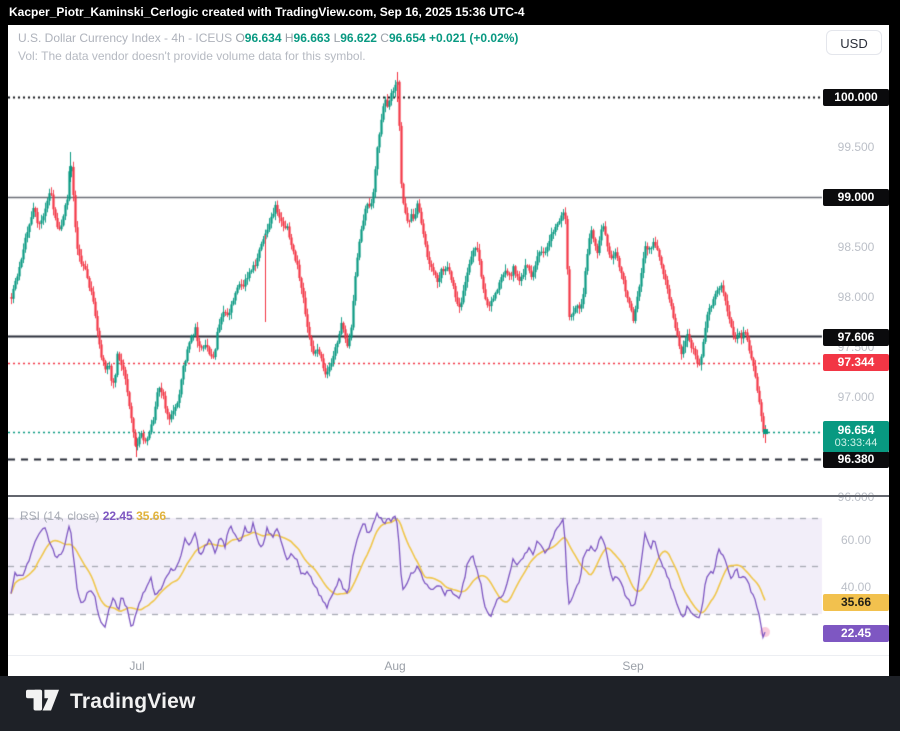 The width and height of the screenshot is (900, 731). I want to click on current-price-value: 96.654, so click(856, 430).